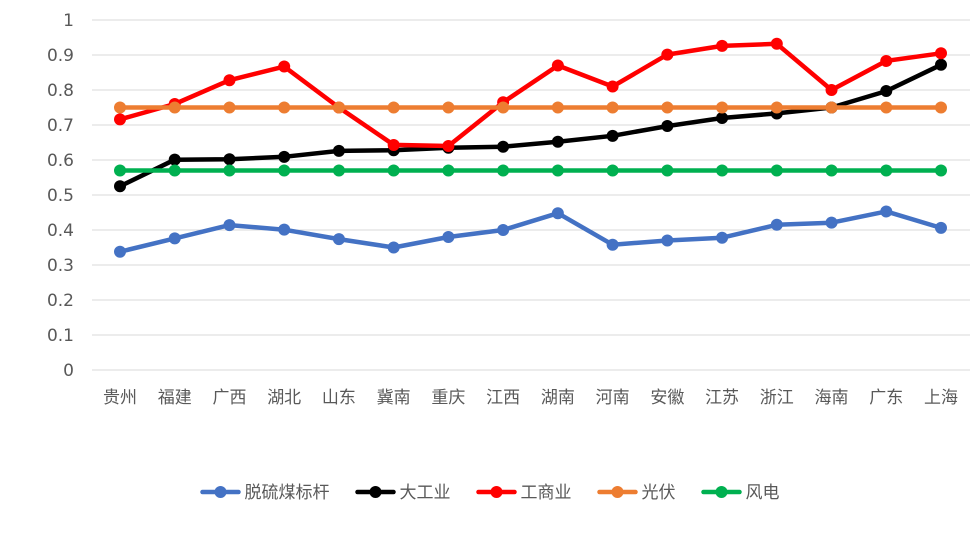 This screenshot has height=533, width=980. What do you see at coordinates (60, 266) in the screenshot?
I see `y-tick-label: 0.3` at bounding box center [60, 266].